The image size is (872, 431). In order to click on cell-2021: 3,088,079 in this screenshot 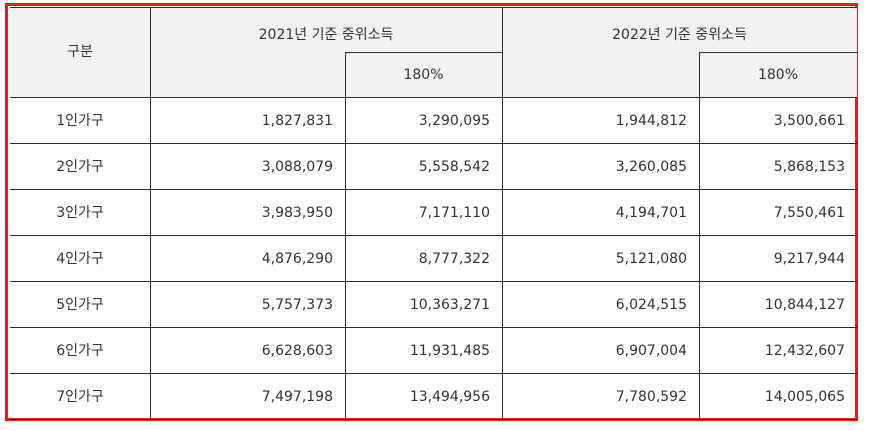, I will do `click(297, 167)`.